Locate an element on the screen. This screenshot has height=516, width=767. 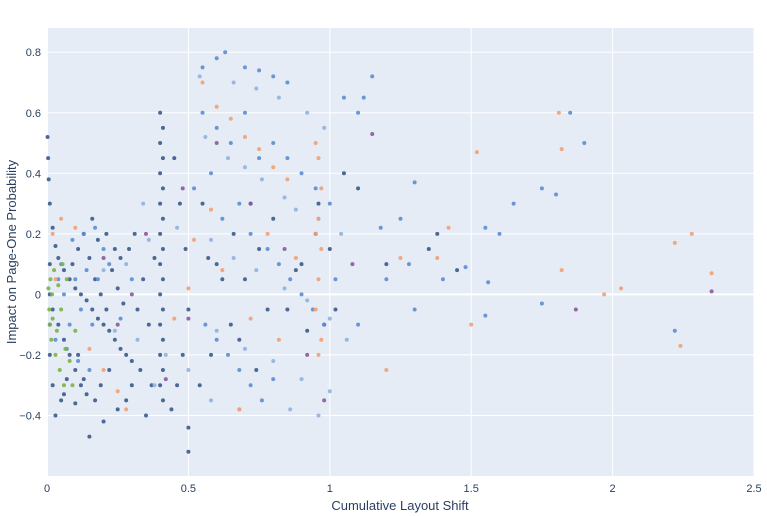
x-tick-label: 2 is located at coordinates (613, 489).